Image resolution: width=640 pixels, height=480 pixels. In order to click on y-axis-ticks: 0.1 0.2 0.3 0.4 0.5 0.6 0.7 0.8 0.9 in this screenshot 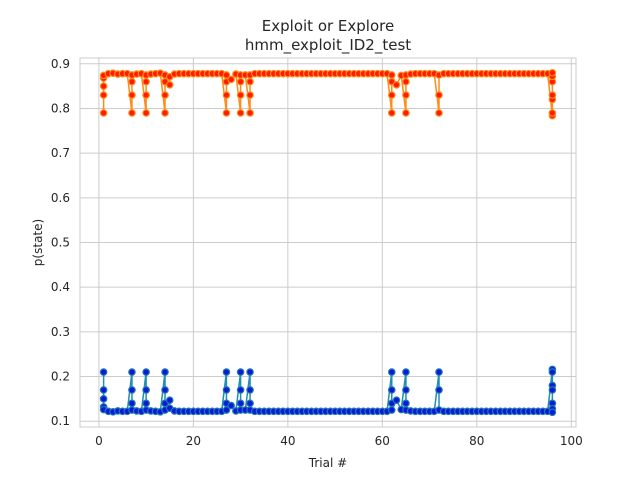, I will do `click(60, 242)`.